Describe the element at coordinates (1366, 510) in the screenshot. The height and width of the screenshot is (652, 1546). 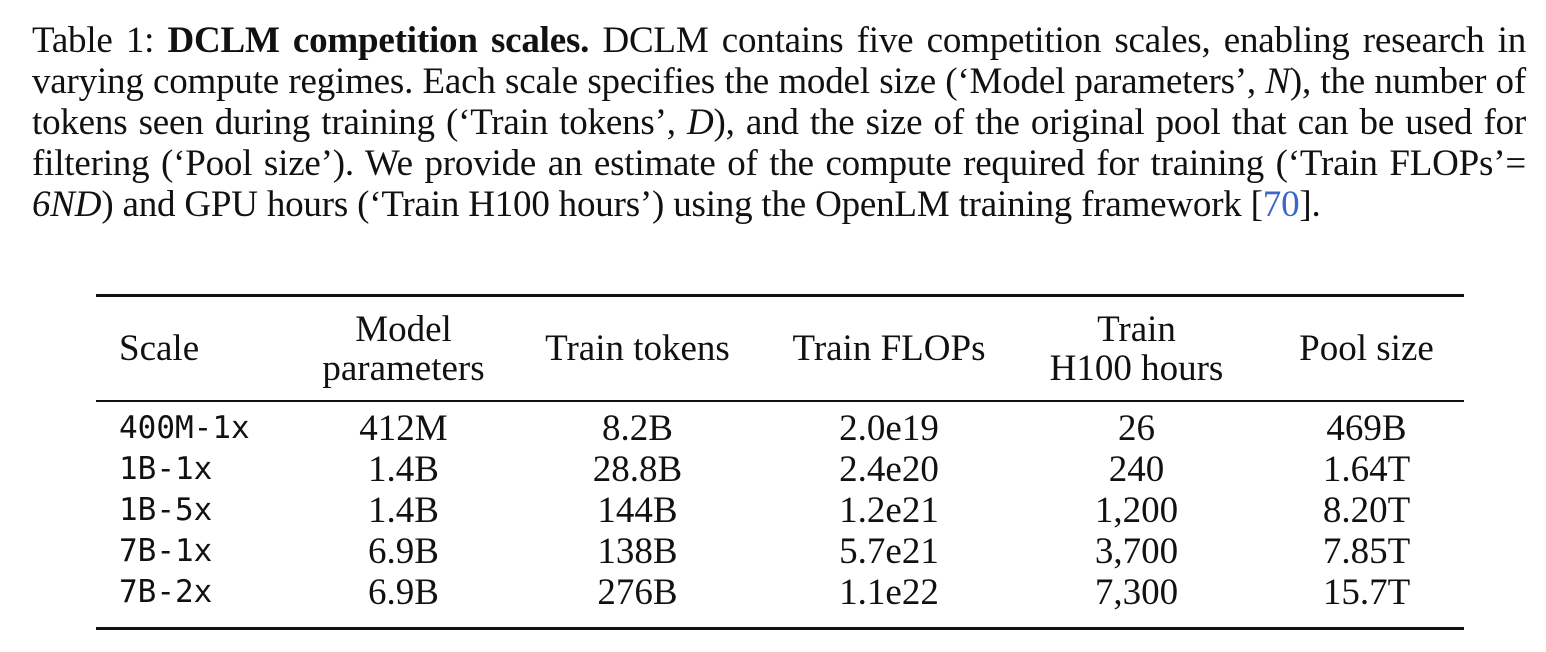
I see `cell-pool-size: 8.20T` at that location.